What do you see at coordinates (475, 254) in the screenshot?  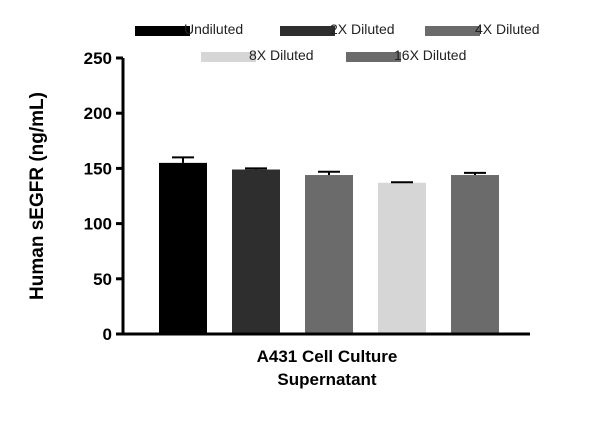 I see `bar-16x-diluted` at bounding box center [475, 254].